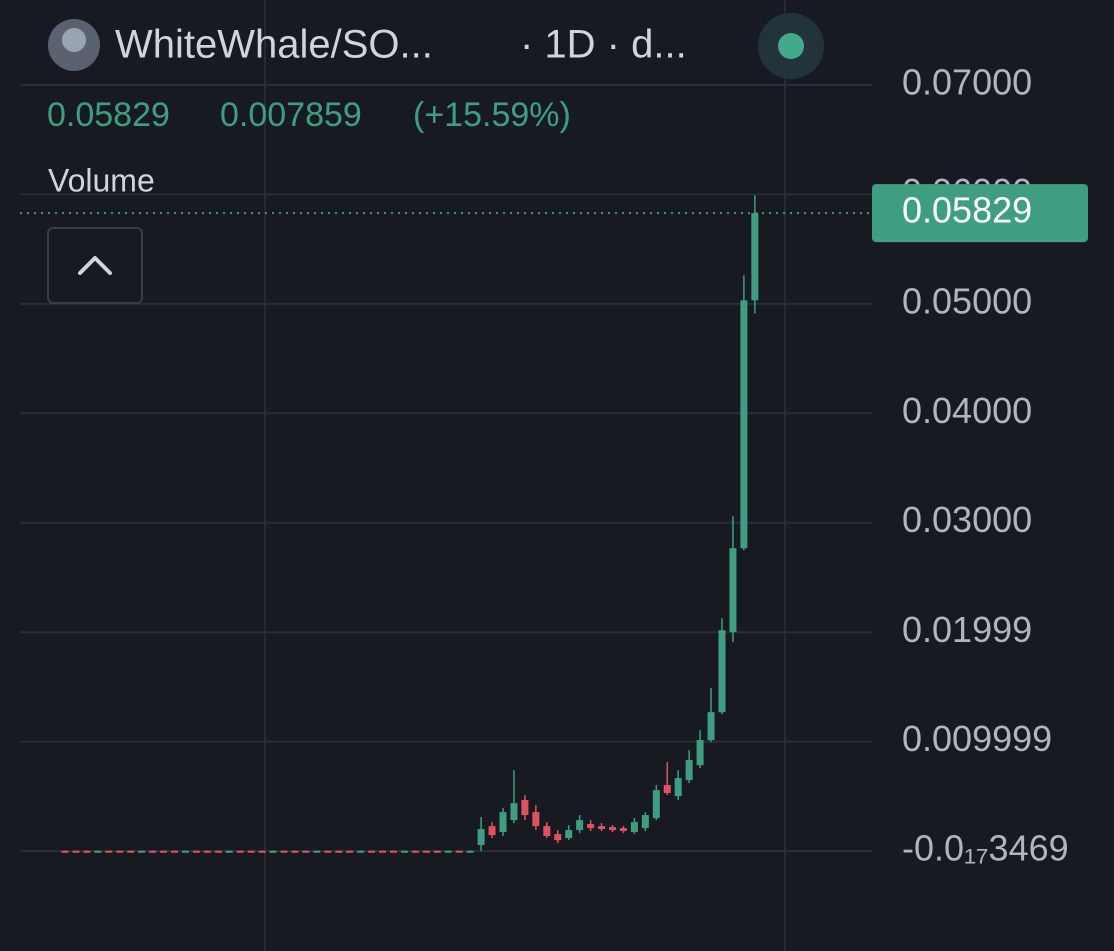 The height and width of the screenshot is (951, 1114). I want to click on y-tick-label: 0.03000, so click(967, 519).